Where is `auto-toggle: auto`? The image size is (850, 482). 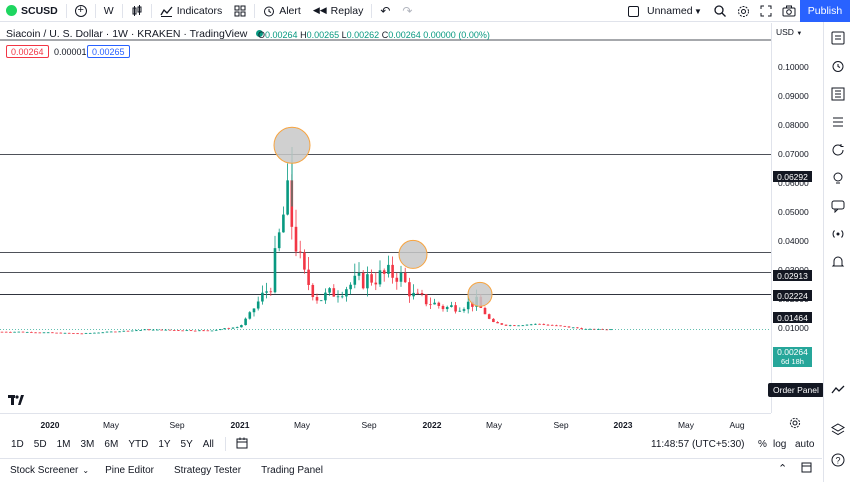
auto-toggle: auto is located at coordinates (804, 444).